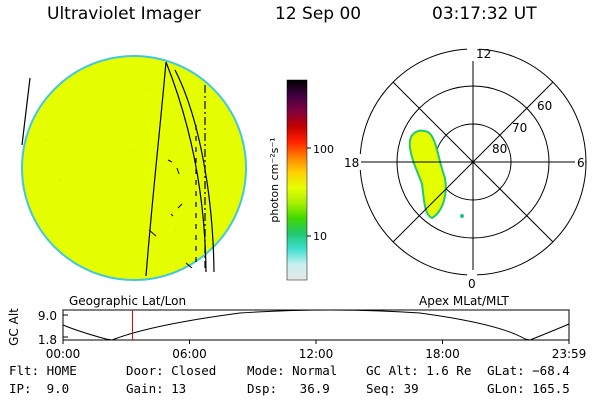 Image resolution: width=600 pixels, height=400 pixels. I want to click on altitude-ytick-low: 1.8, so click(47, 340).